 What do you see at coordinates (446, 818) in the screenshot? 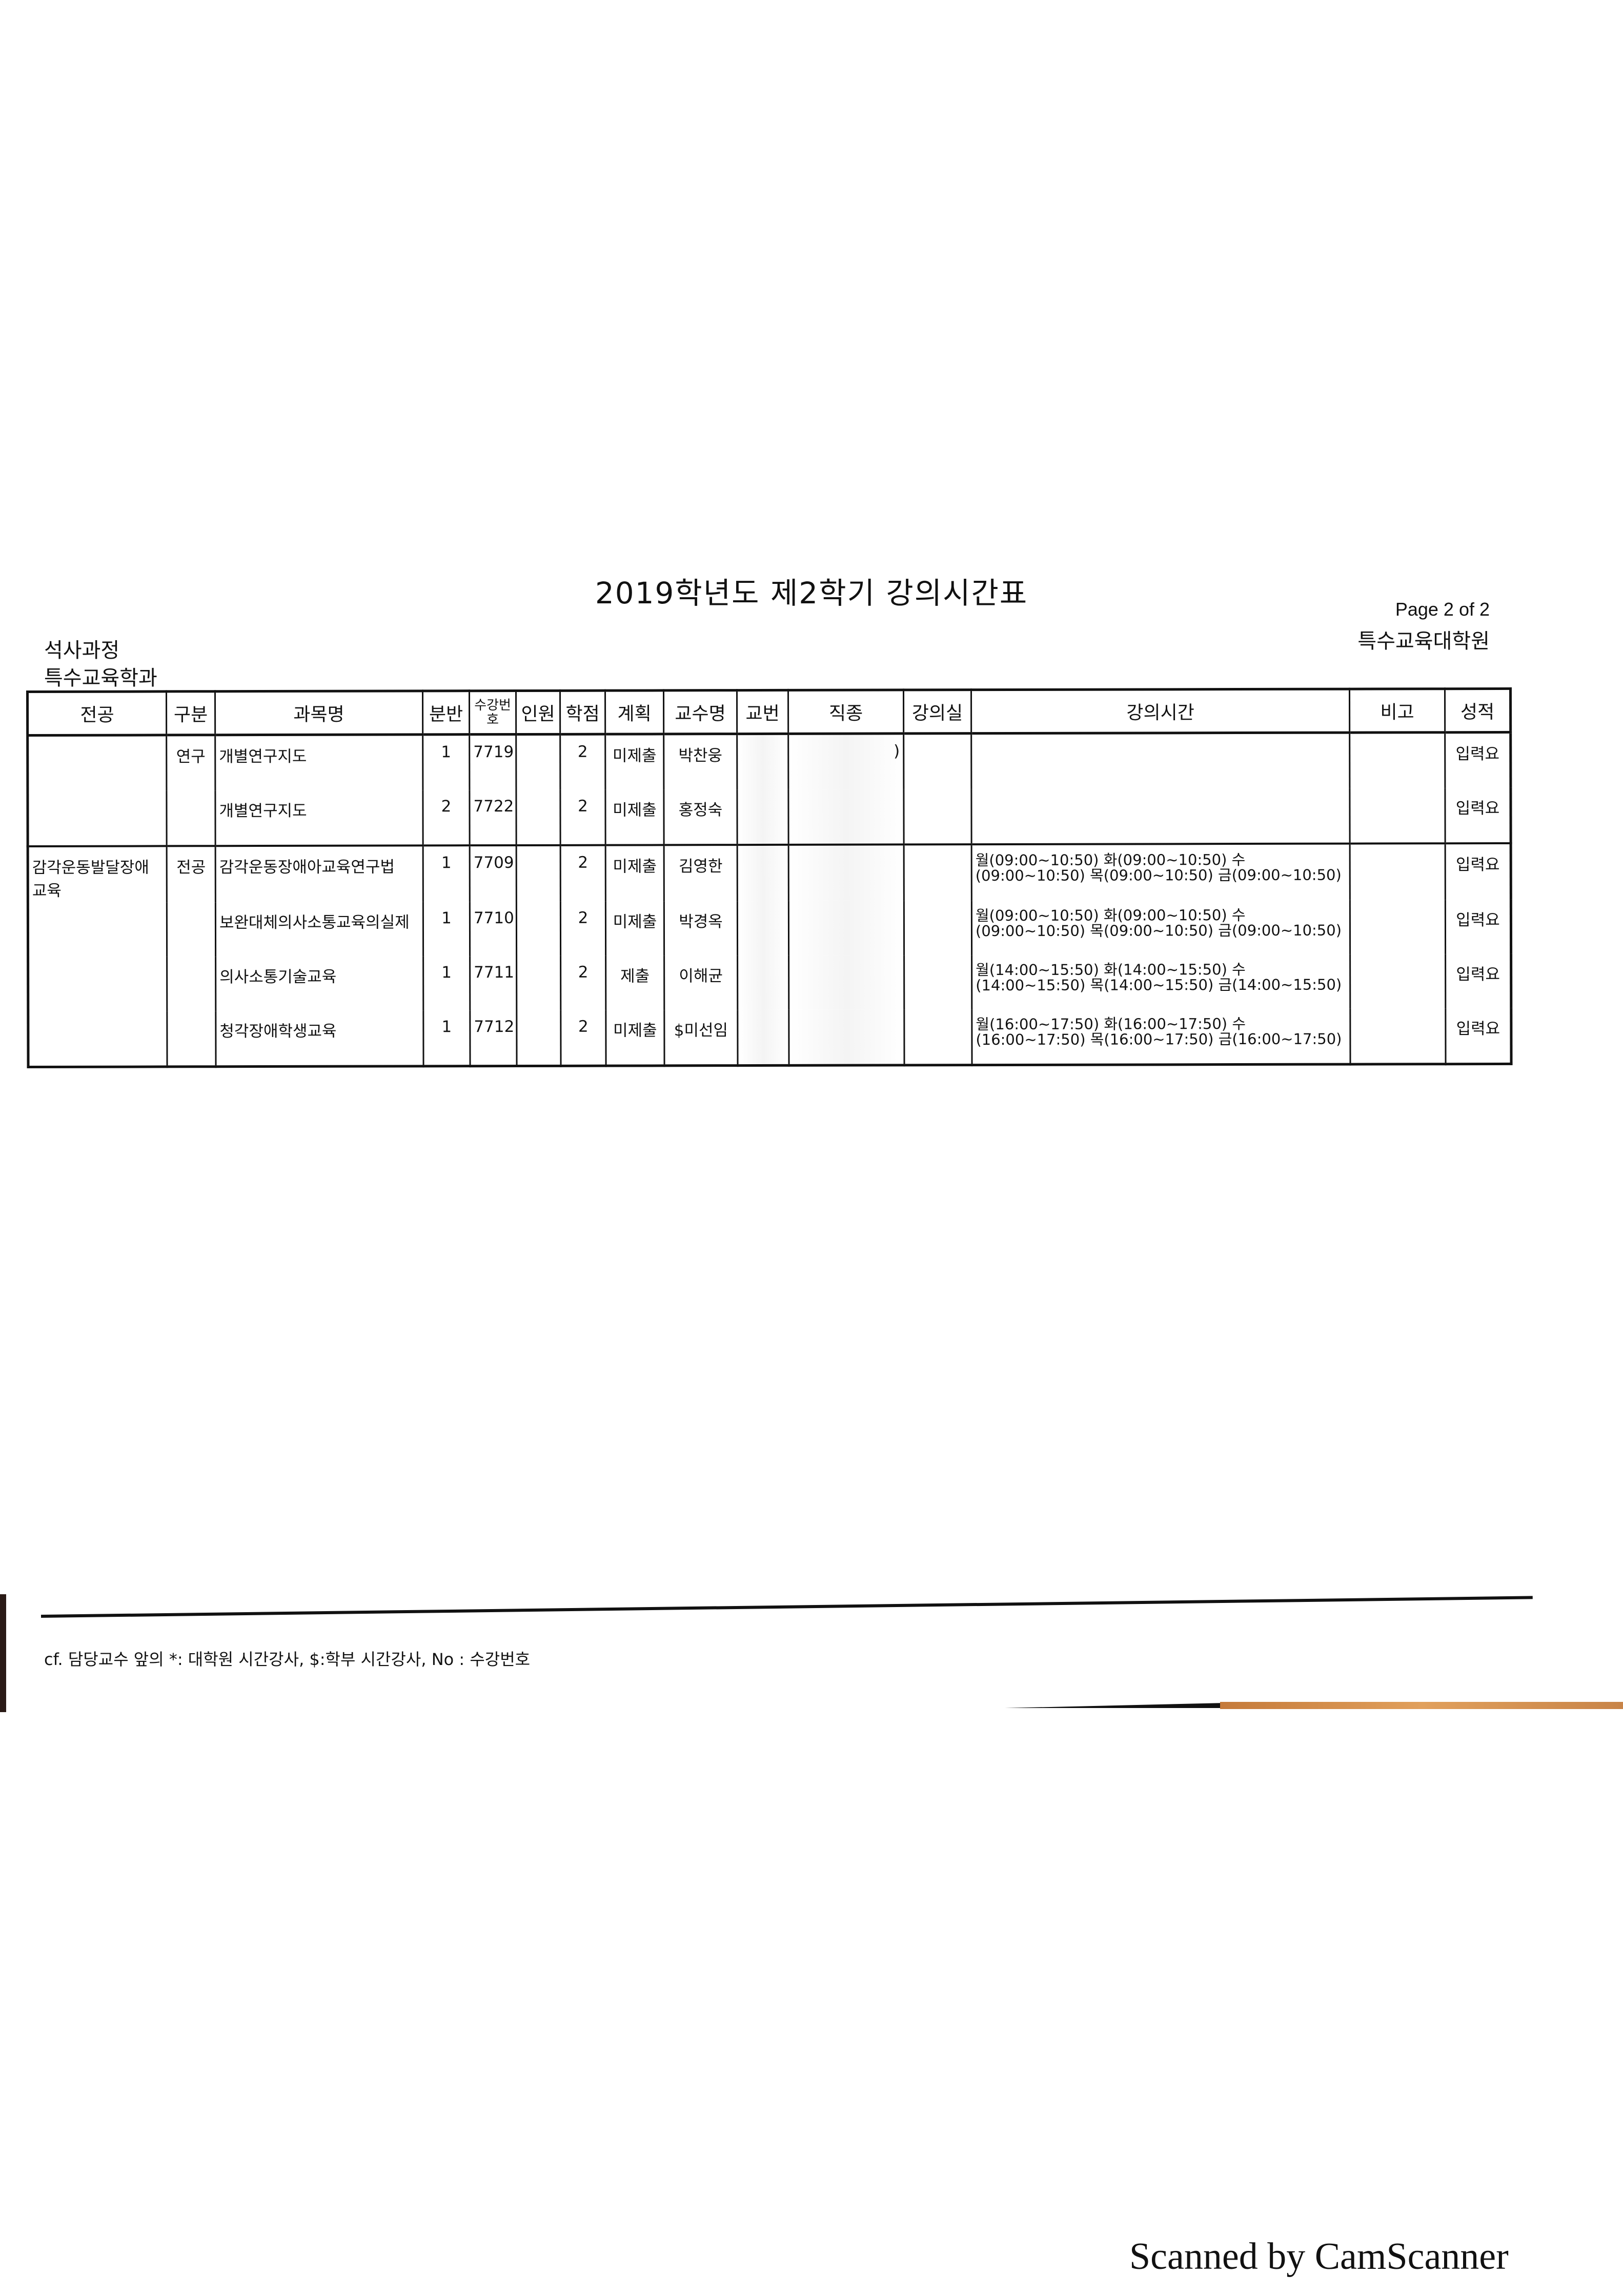
I see `cell-section: 2` at bounding box center [446, 818].